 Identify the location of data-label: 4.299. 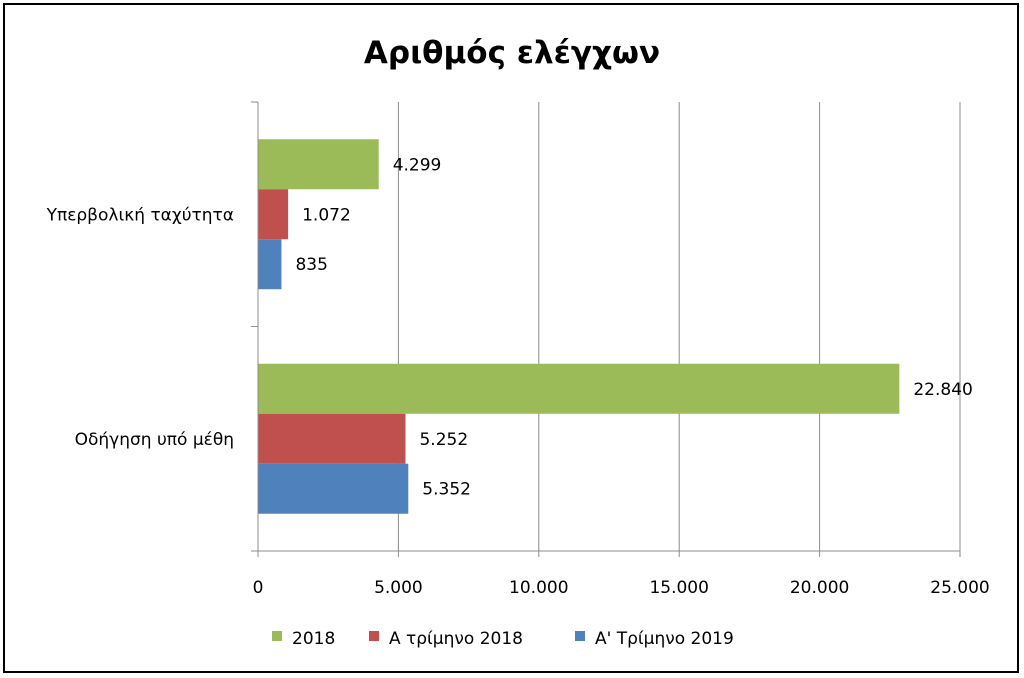
(417, 165).